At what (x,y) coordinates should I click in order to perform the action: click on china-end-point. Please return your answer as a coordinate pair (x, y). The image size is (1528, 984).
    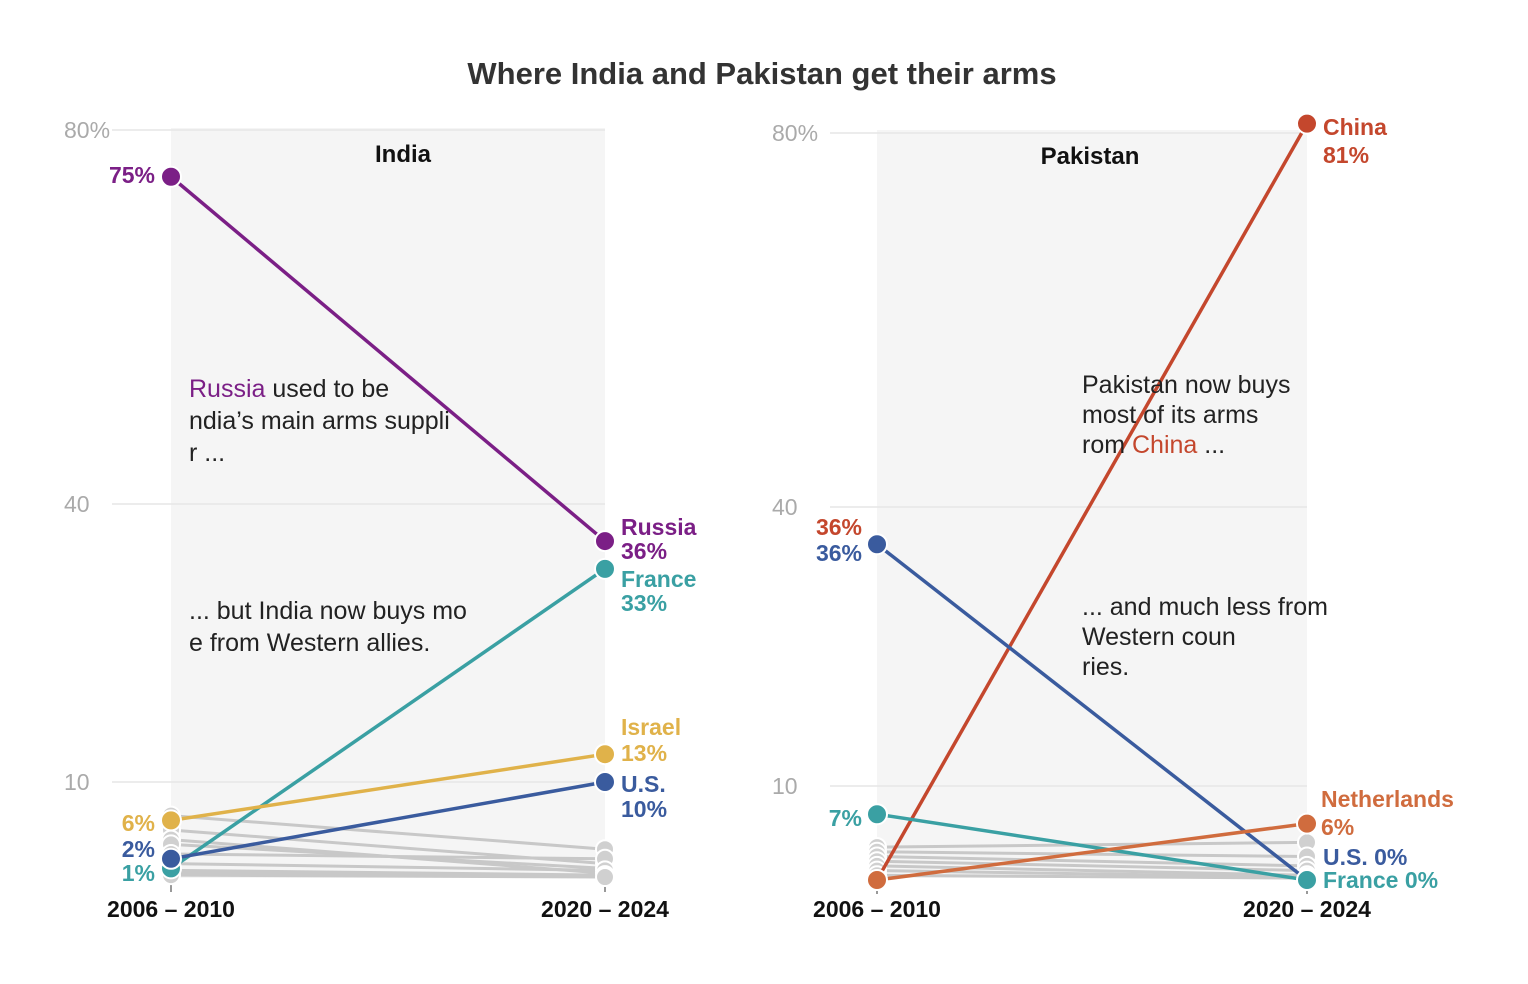
    Looking at the image, I should click on (1307, 123).